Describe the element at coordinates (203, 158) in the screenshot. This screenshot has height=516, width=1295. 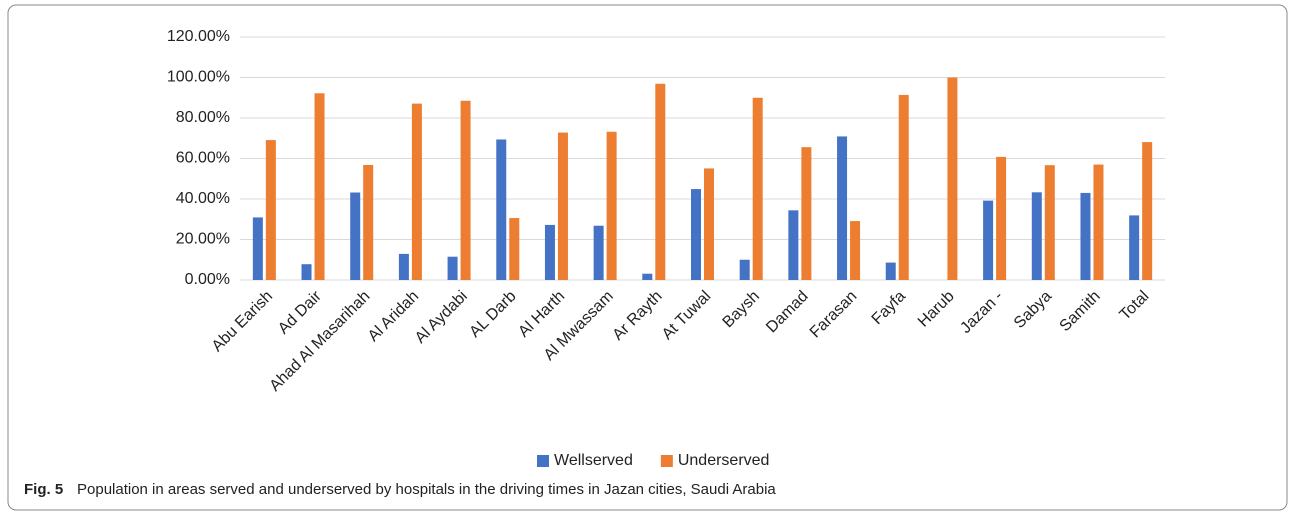
I see `y-tick-label: 60.00%` at that location.